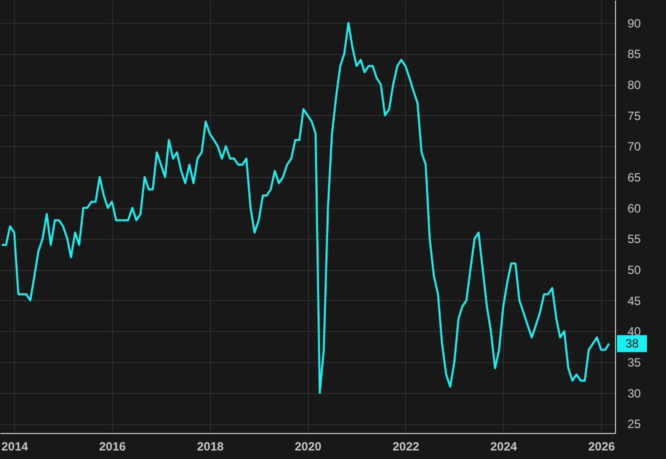 The height and width of the screenshot is (459, 666). What do you see at coordinates (635, 23) in the screenshot?
I see `y-tick-label: 90` at bounding box center [635, 23].